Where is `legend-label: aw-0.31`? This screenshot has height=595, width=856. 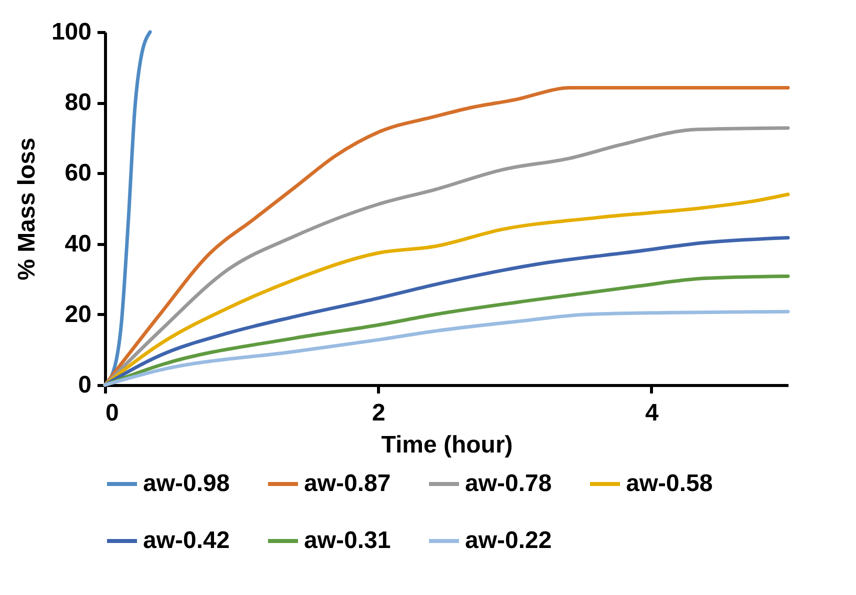 legend-label: aw-0.31 is located at coordinates (347, 540).